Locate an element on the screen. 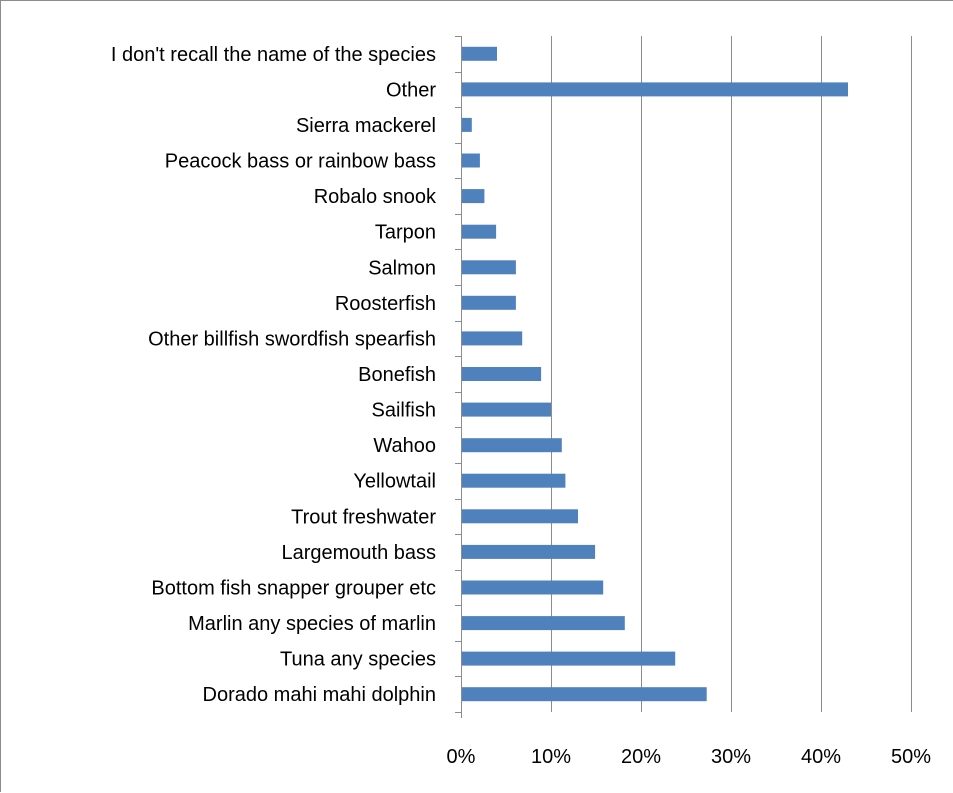 Image resolution: width=953 pixels, height=793 pixels. x-tick-label: 10% is located at coordinates (551, 757).